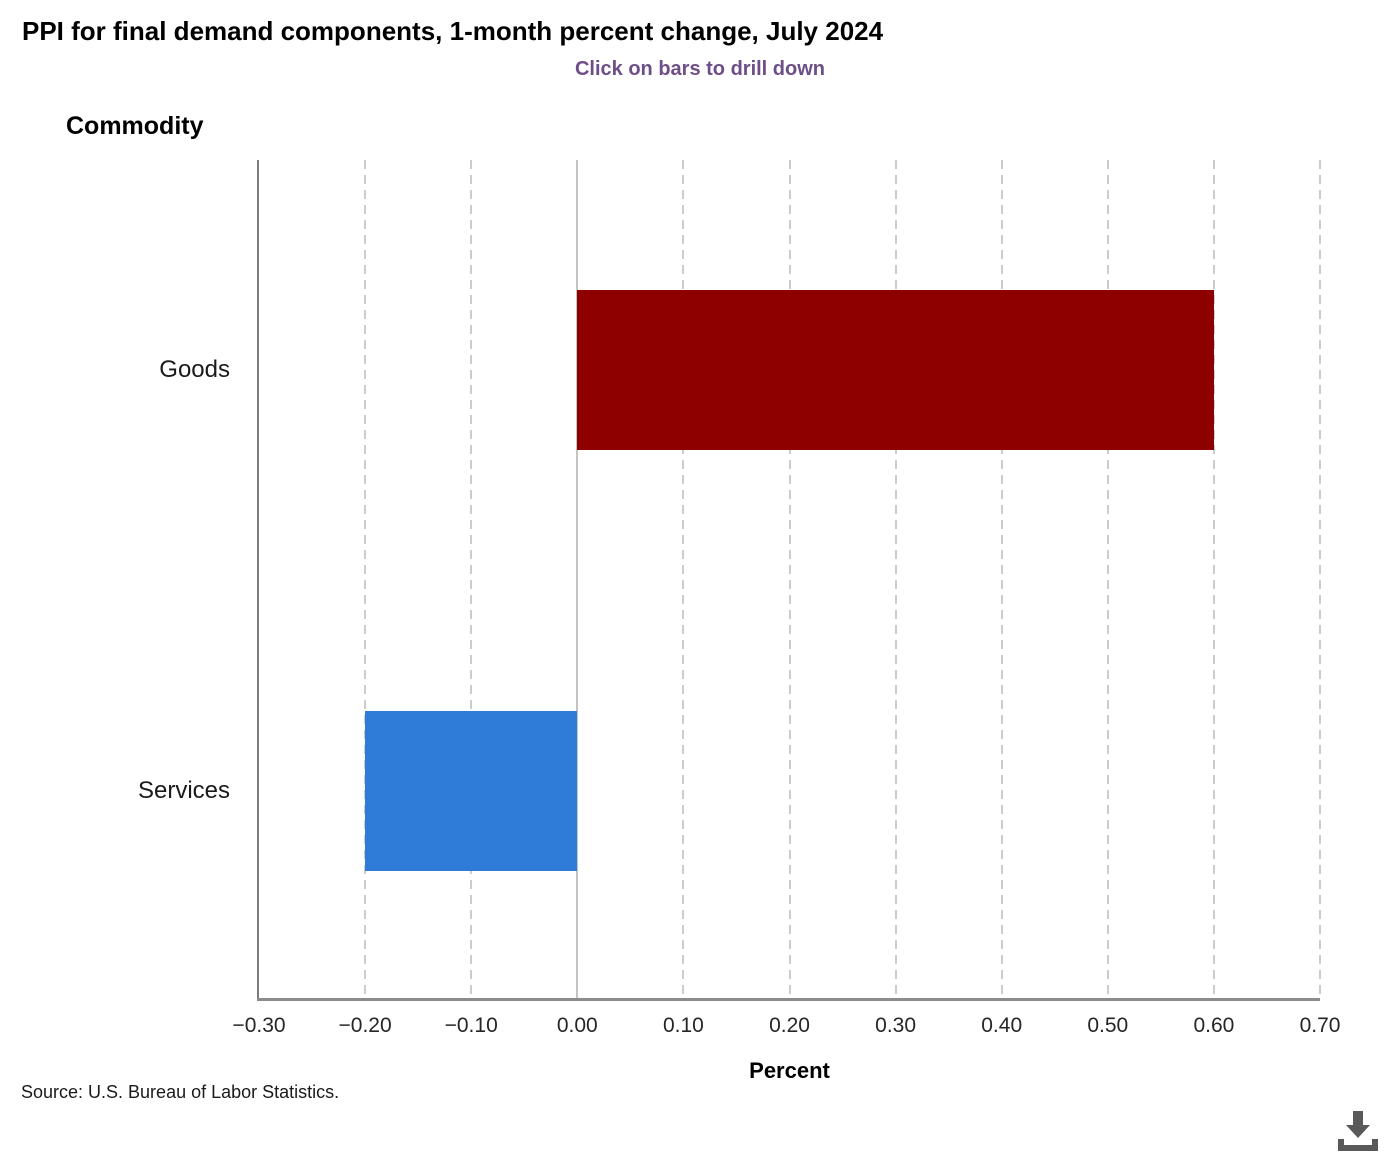 This screenshot has width=1400, height=1160. I want to click on x-tick-label: 0.30, so click(896, 1025).